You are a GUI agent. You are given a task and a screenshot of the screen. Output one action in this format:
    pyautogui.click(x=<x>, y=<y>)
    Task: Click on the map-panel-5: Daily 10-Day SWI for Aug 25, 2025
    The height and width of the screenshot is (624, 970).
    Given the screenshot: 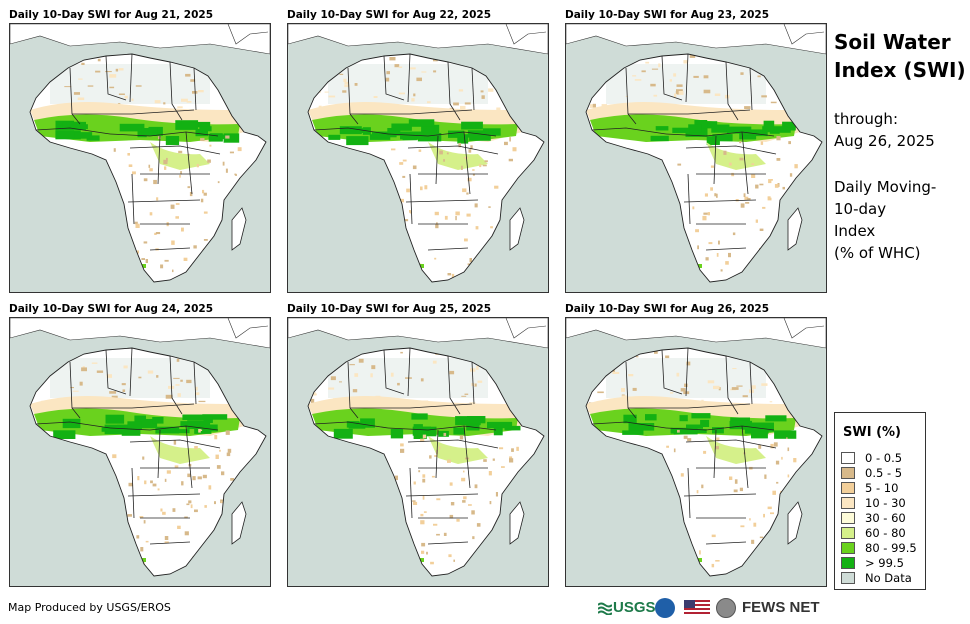 What is the action you would take?
    pyautogui.click(x=418, y=446)
    